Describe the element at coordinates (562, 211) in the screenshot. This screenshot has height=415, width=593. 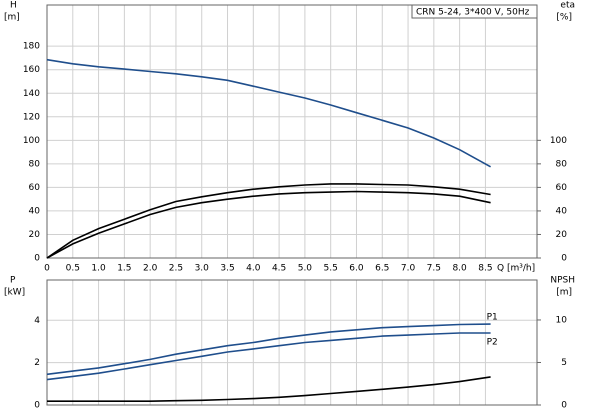
I see `y2-tick-label: 40` at that location.